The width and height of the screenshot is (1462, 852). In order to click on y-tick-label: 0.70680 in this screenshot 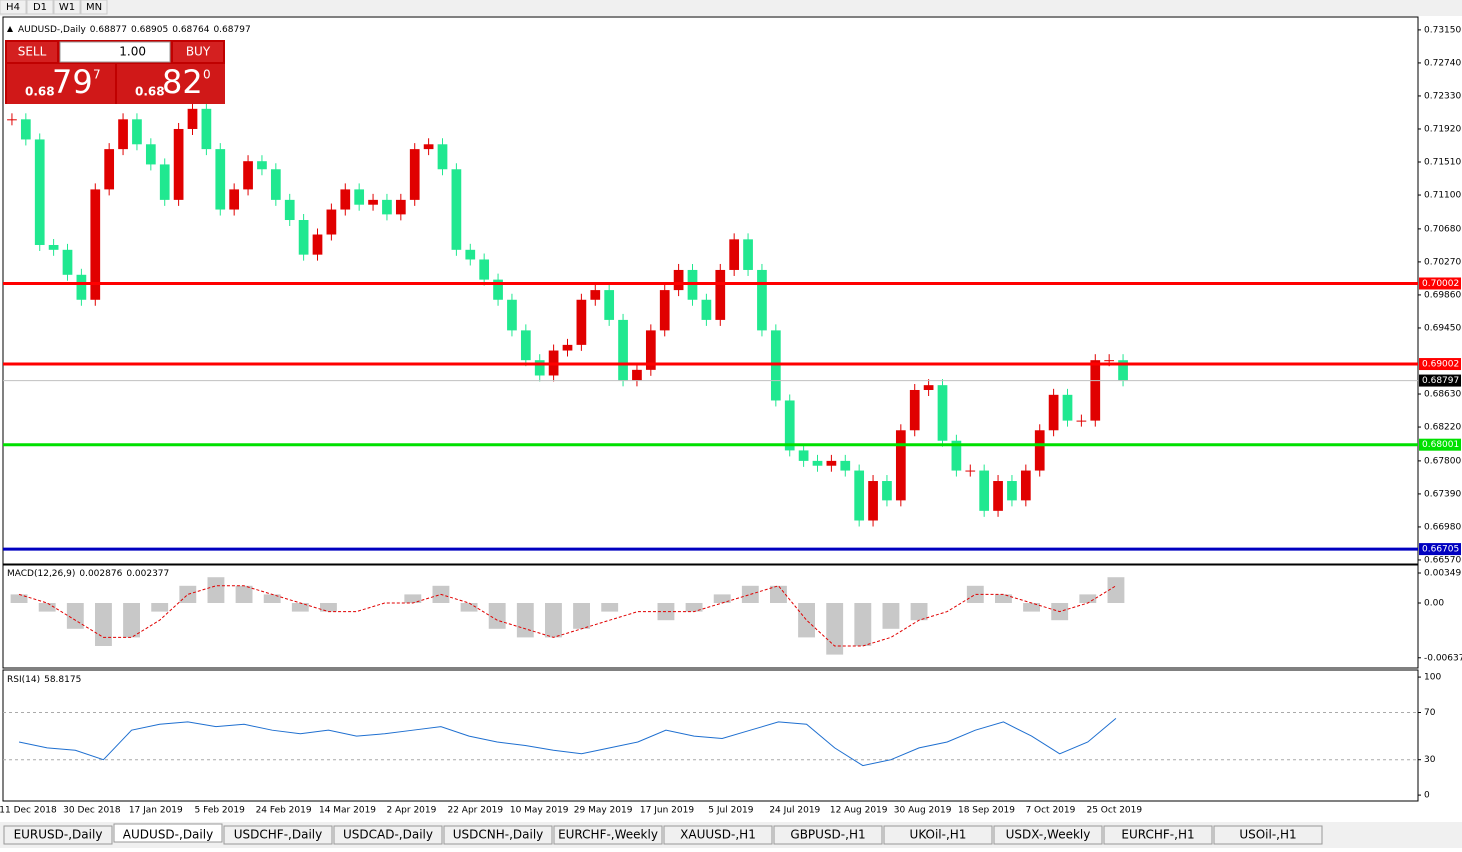, I will do `click(1442, 229)`.